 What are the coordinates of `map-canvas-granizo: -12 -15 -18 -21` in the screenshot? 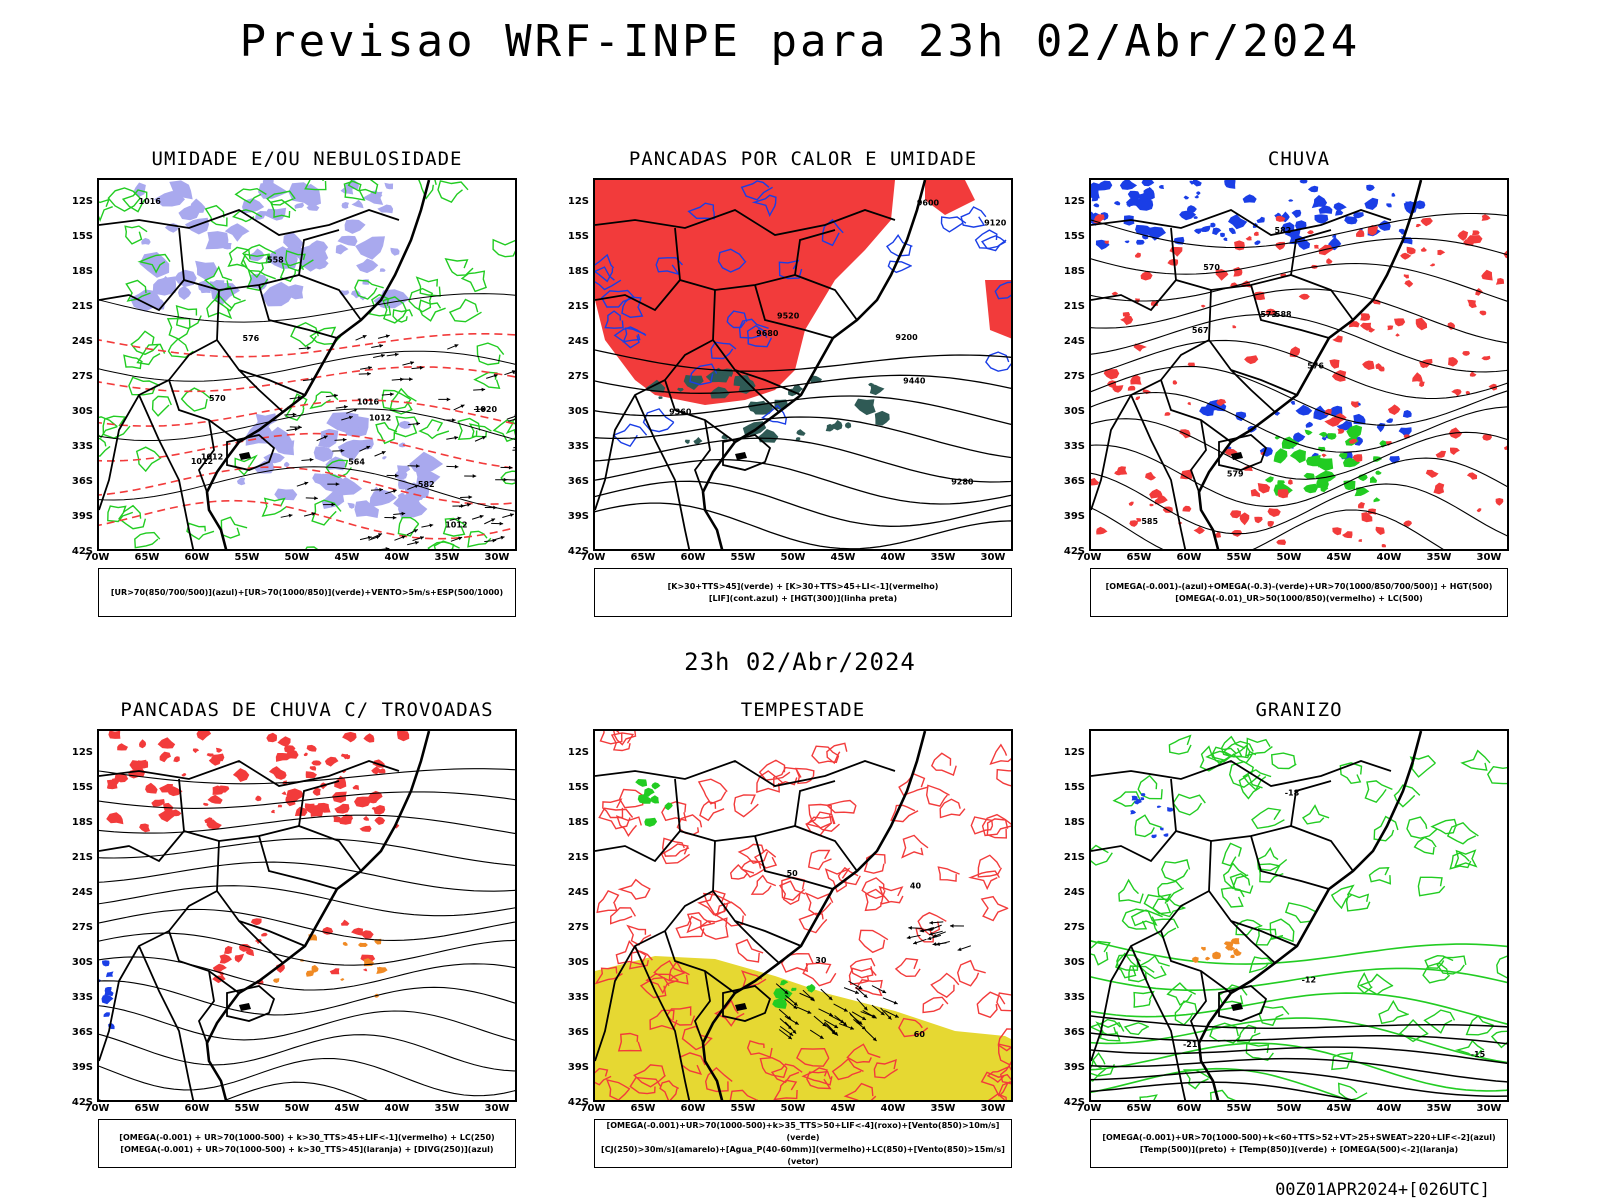 It's located at (1299, 915).